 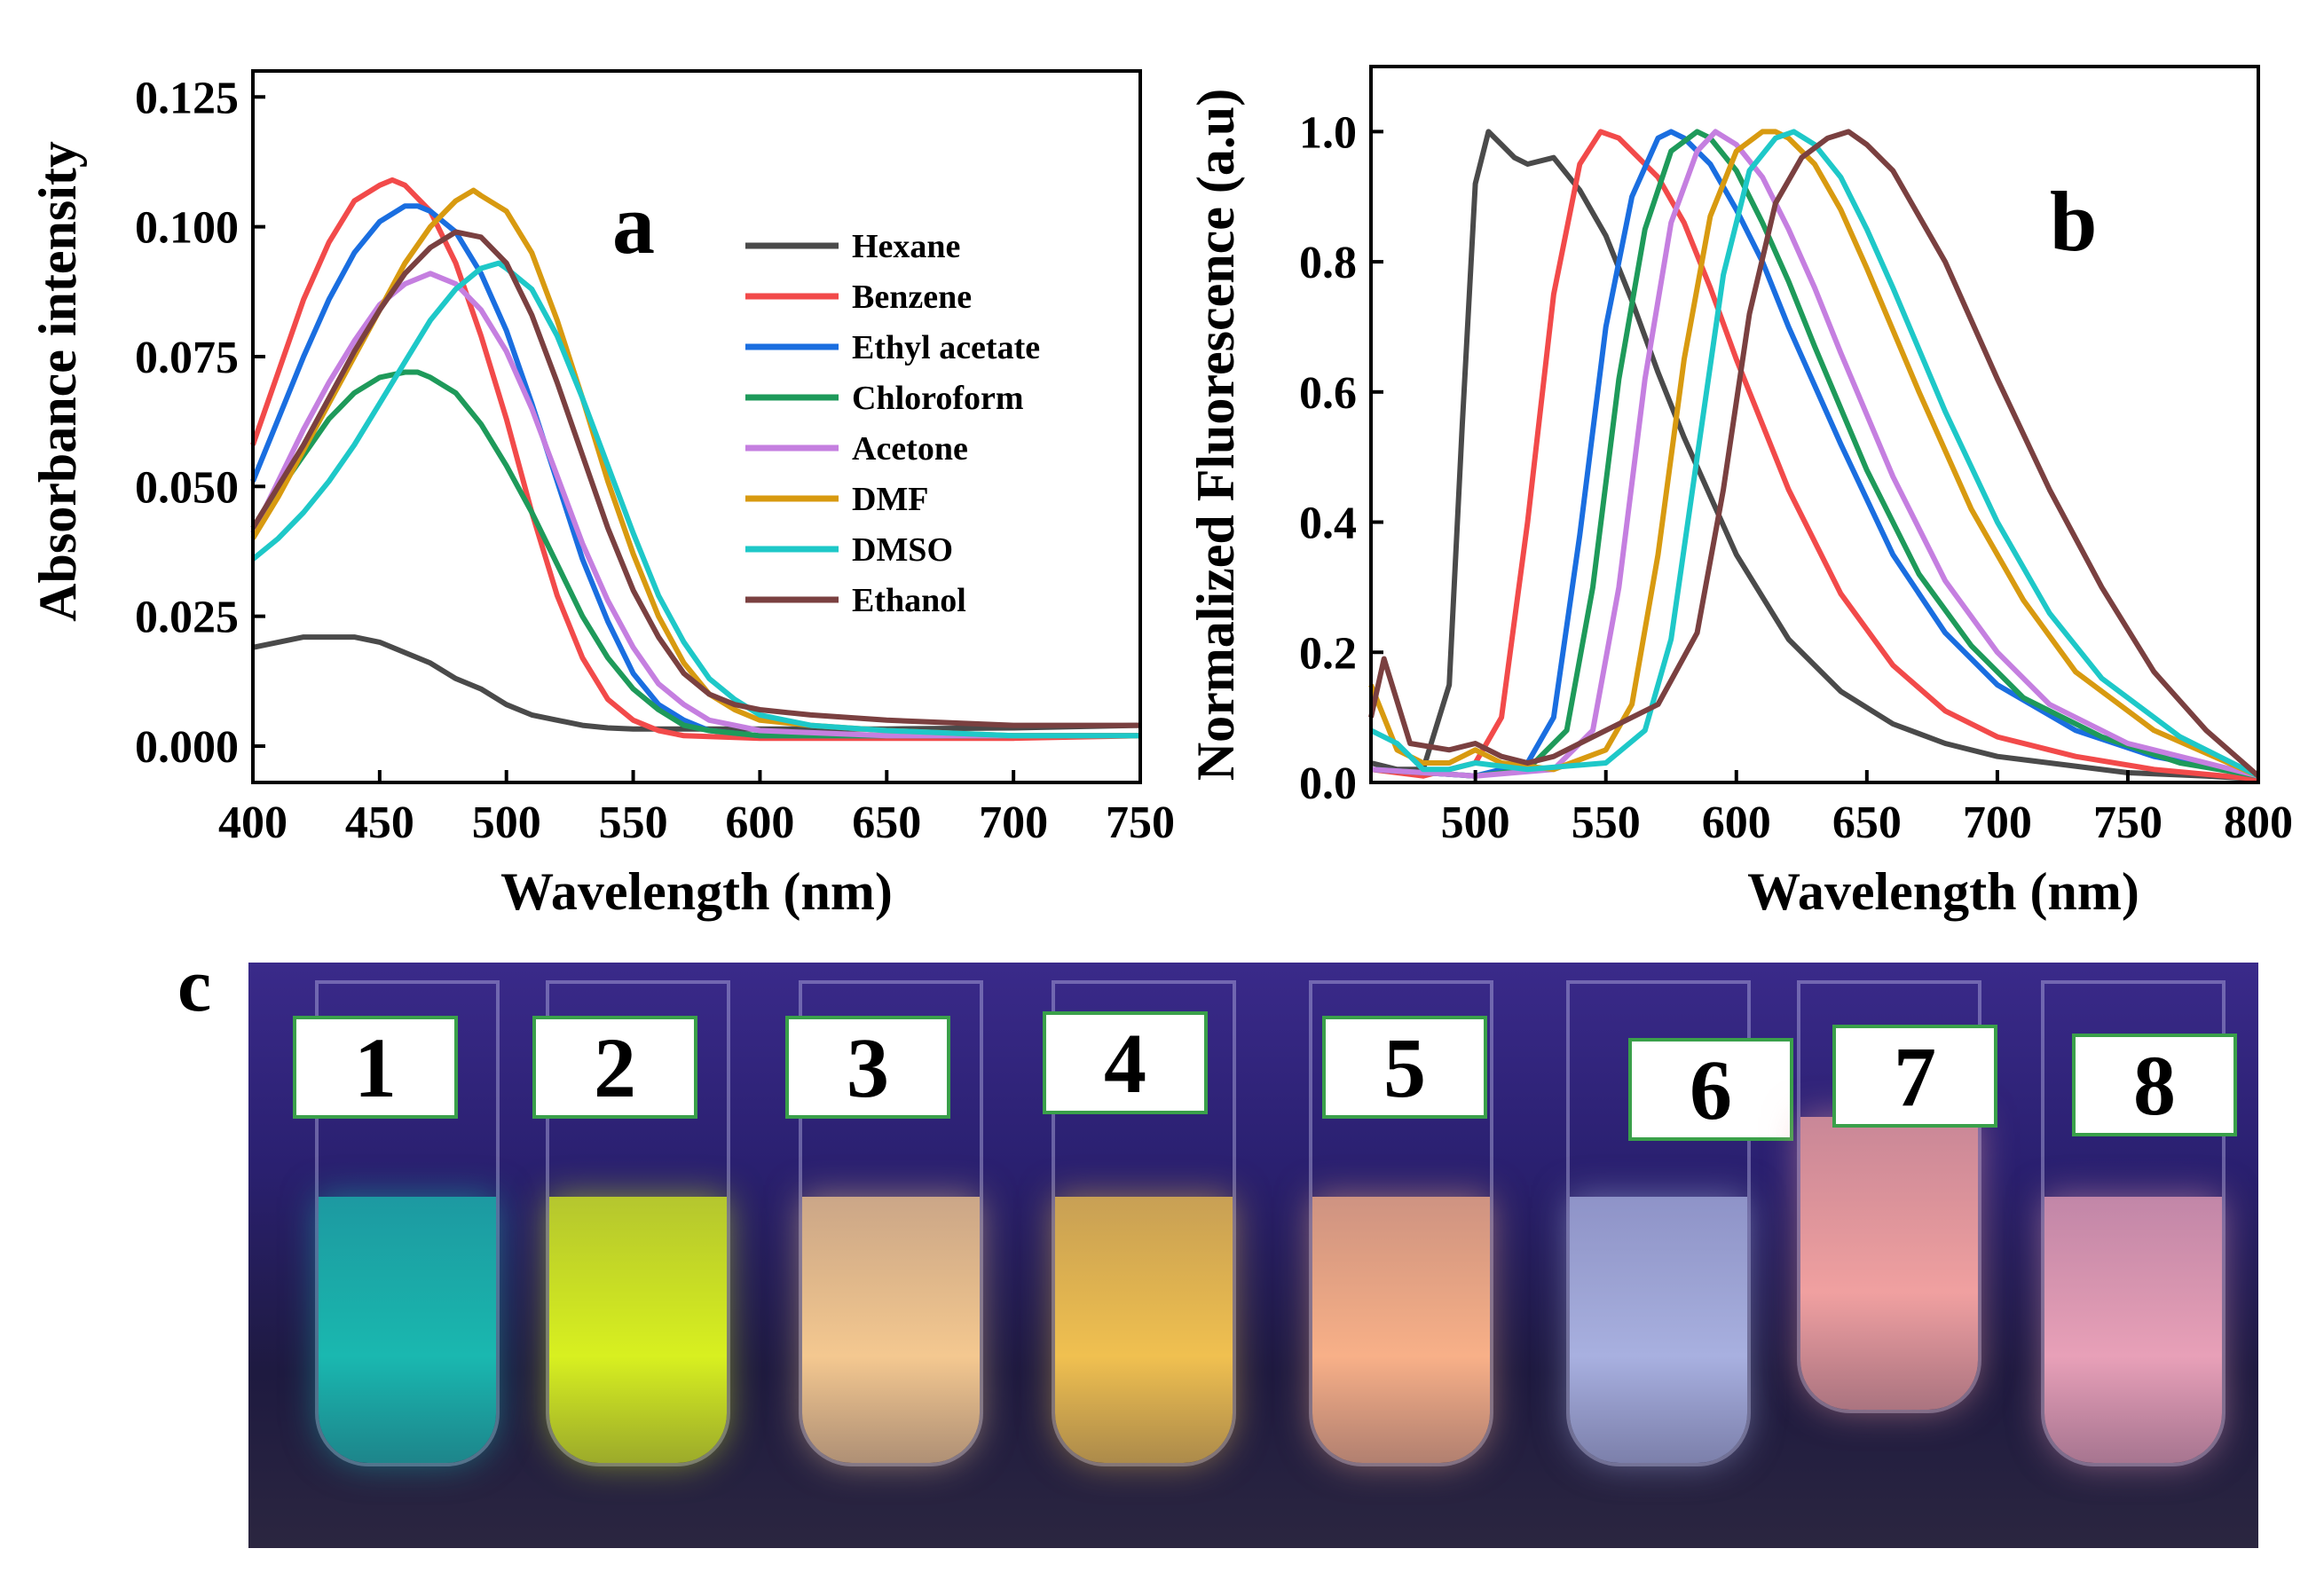 I want to click on y-tick-label: 0.025, so click(x=187, y=618).